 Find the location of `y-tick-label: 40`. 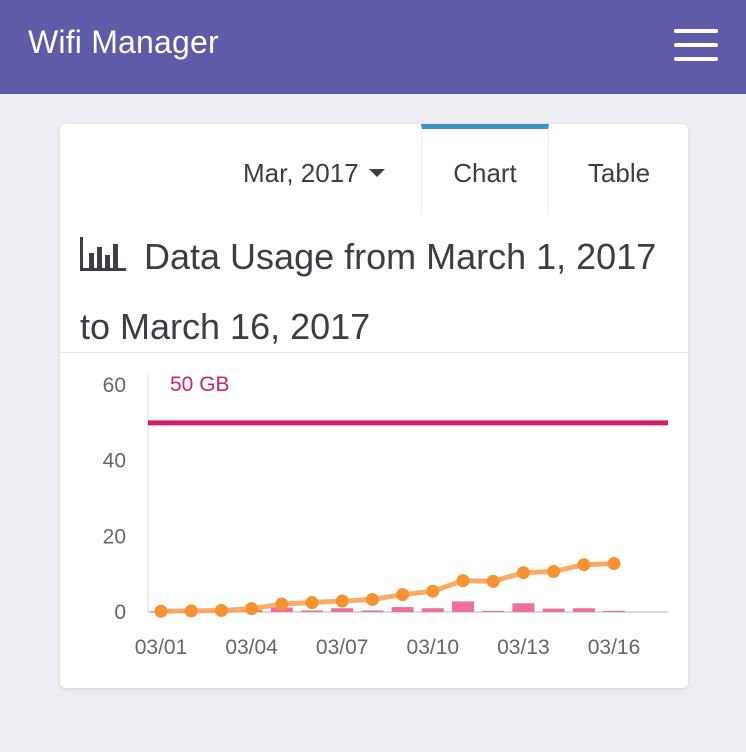

y-tick-label: 40 is located at coordinates (114, 461).